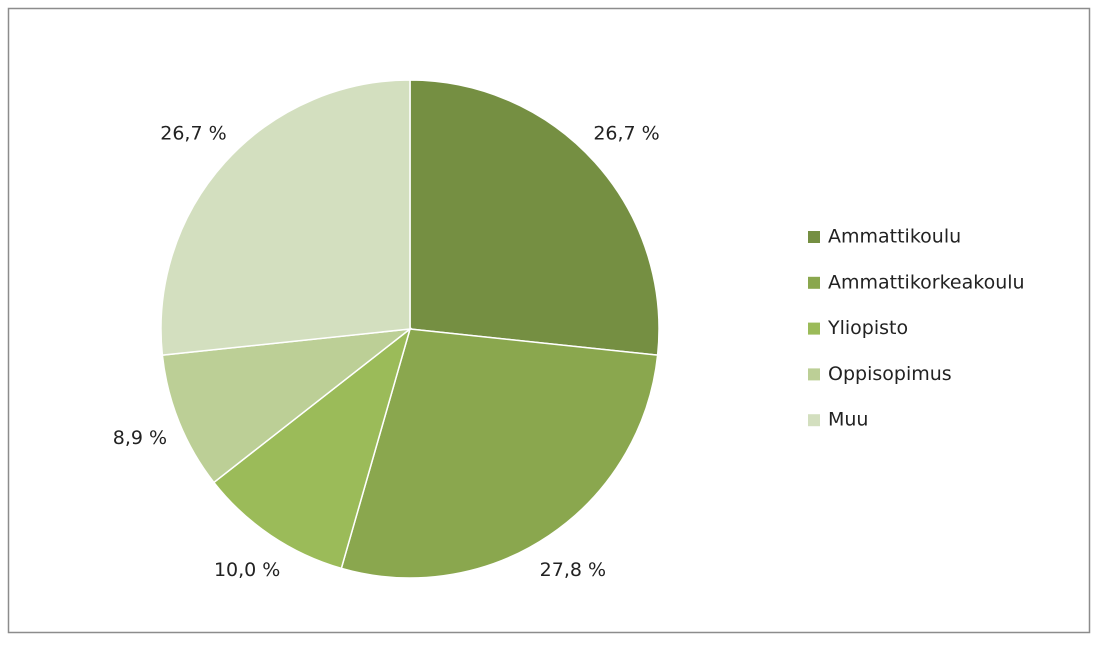 Image resolution: width=1098 pixels, height=645 pixels. Describe the element at coordinates (867, 328) in the screenshot. I see `legend-label: Yliopisto` at that location.